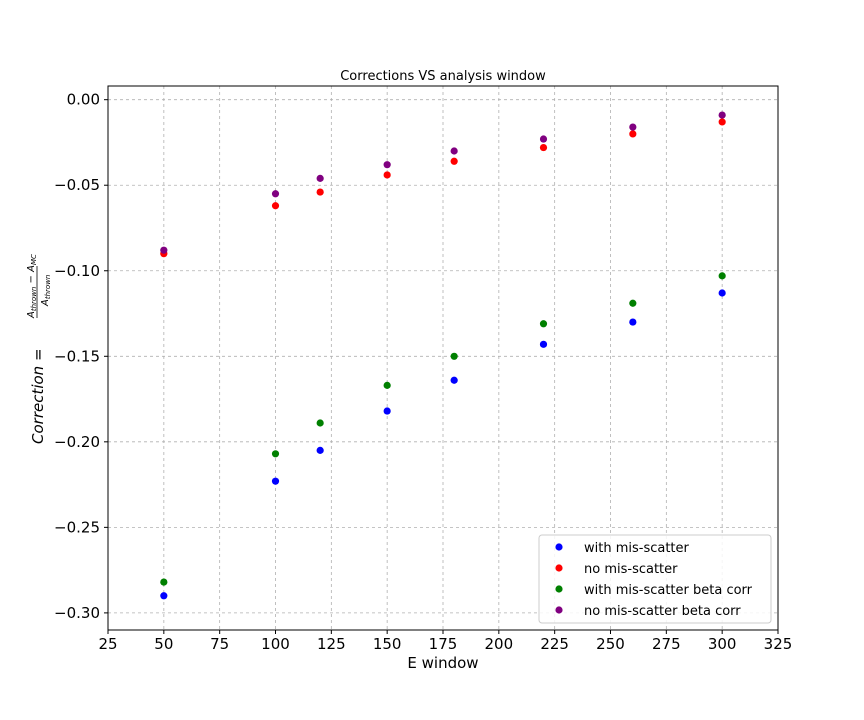 The width and height of the screenshot is (864, 720). Describe the element at coordinates (77, 271) in the screenshot. I see `y-tick-label: −0.10` at that location.